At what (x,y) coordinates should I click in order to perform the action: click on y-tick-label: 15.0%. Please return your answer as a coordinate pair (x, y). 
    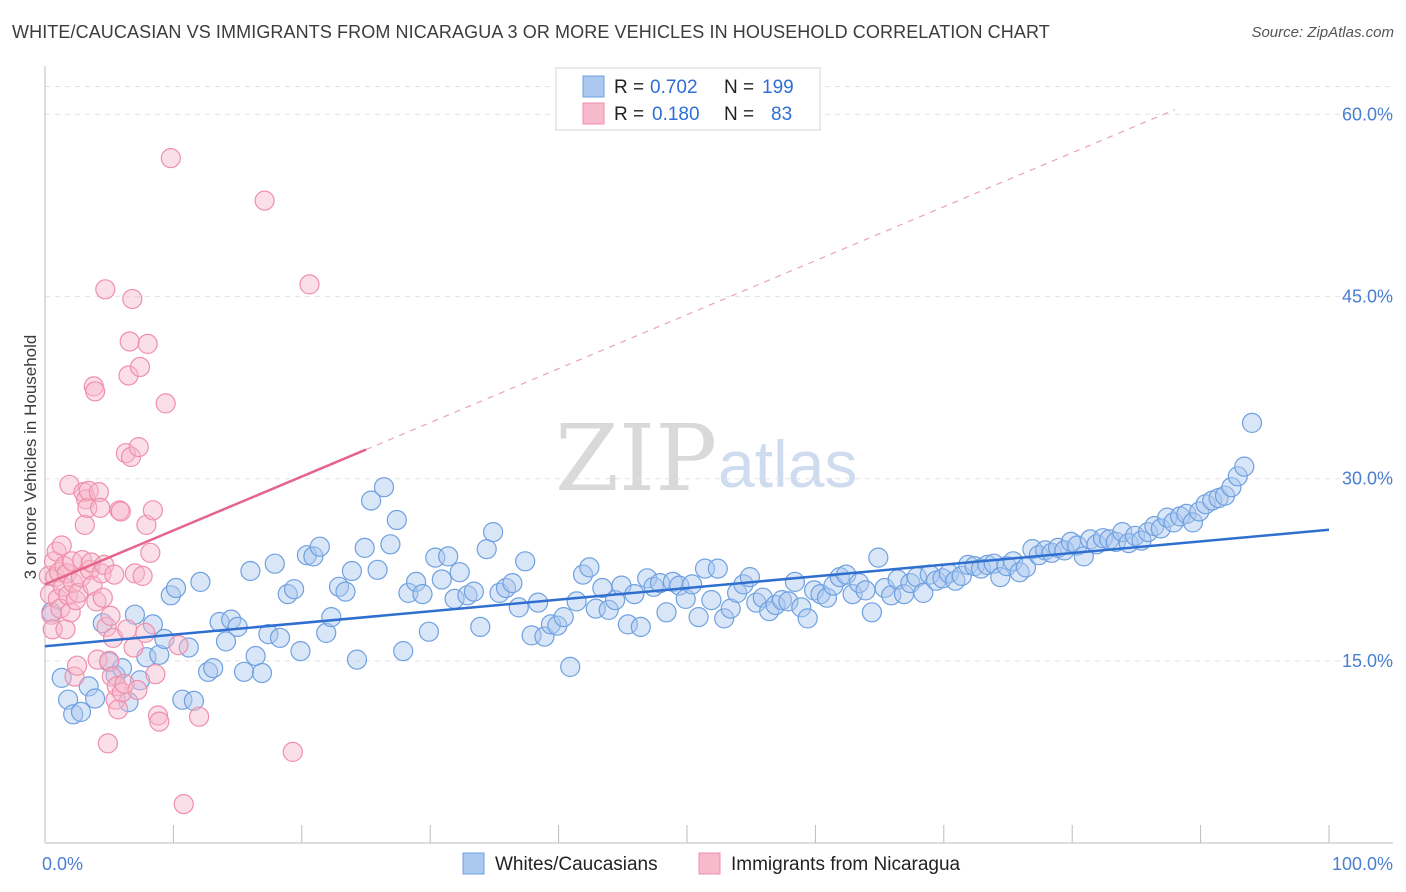
    Looking at the image, I should click on (1367, 661).